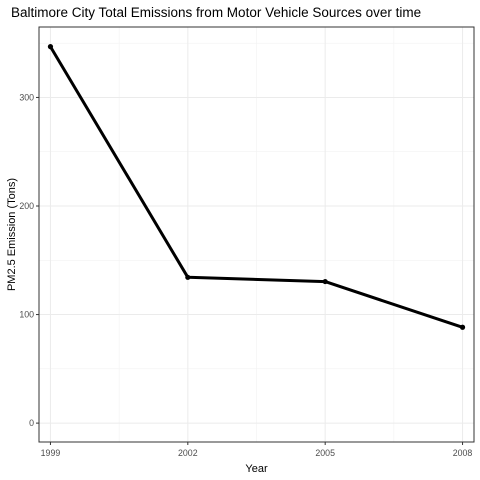 The height and width of the screenshot is (480, 480). I want to click on y-tick-label: 0, so click(31, 423).